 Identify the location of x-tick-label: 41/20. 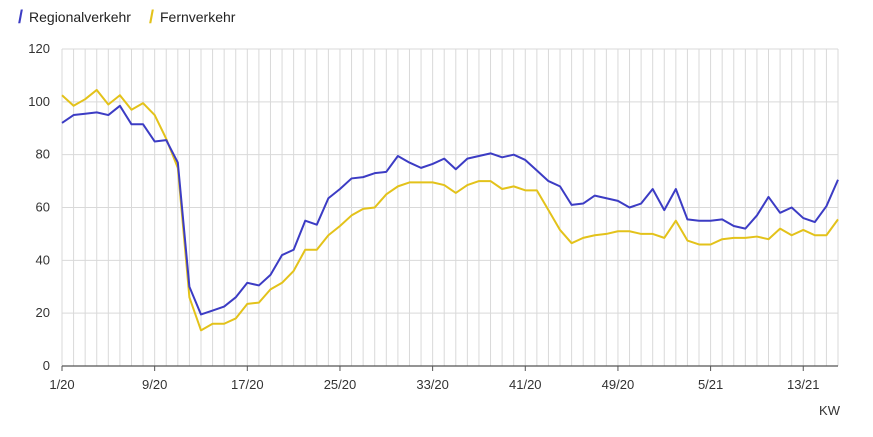
(525, 384).